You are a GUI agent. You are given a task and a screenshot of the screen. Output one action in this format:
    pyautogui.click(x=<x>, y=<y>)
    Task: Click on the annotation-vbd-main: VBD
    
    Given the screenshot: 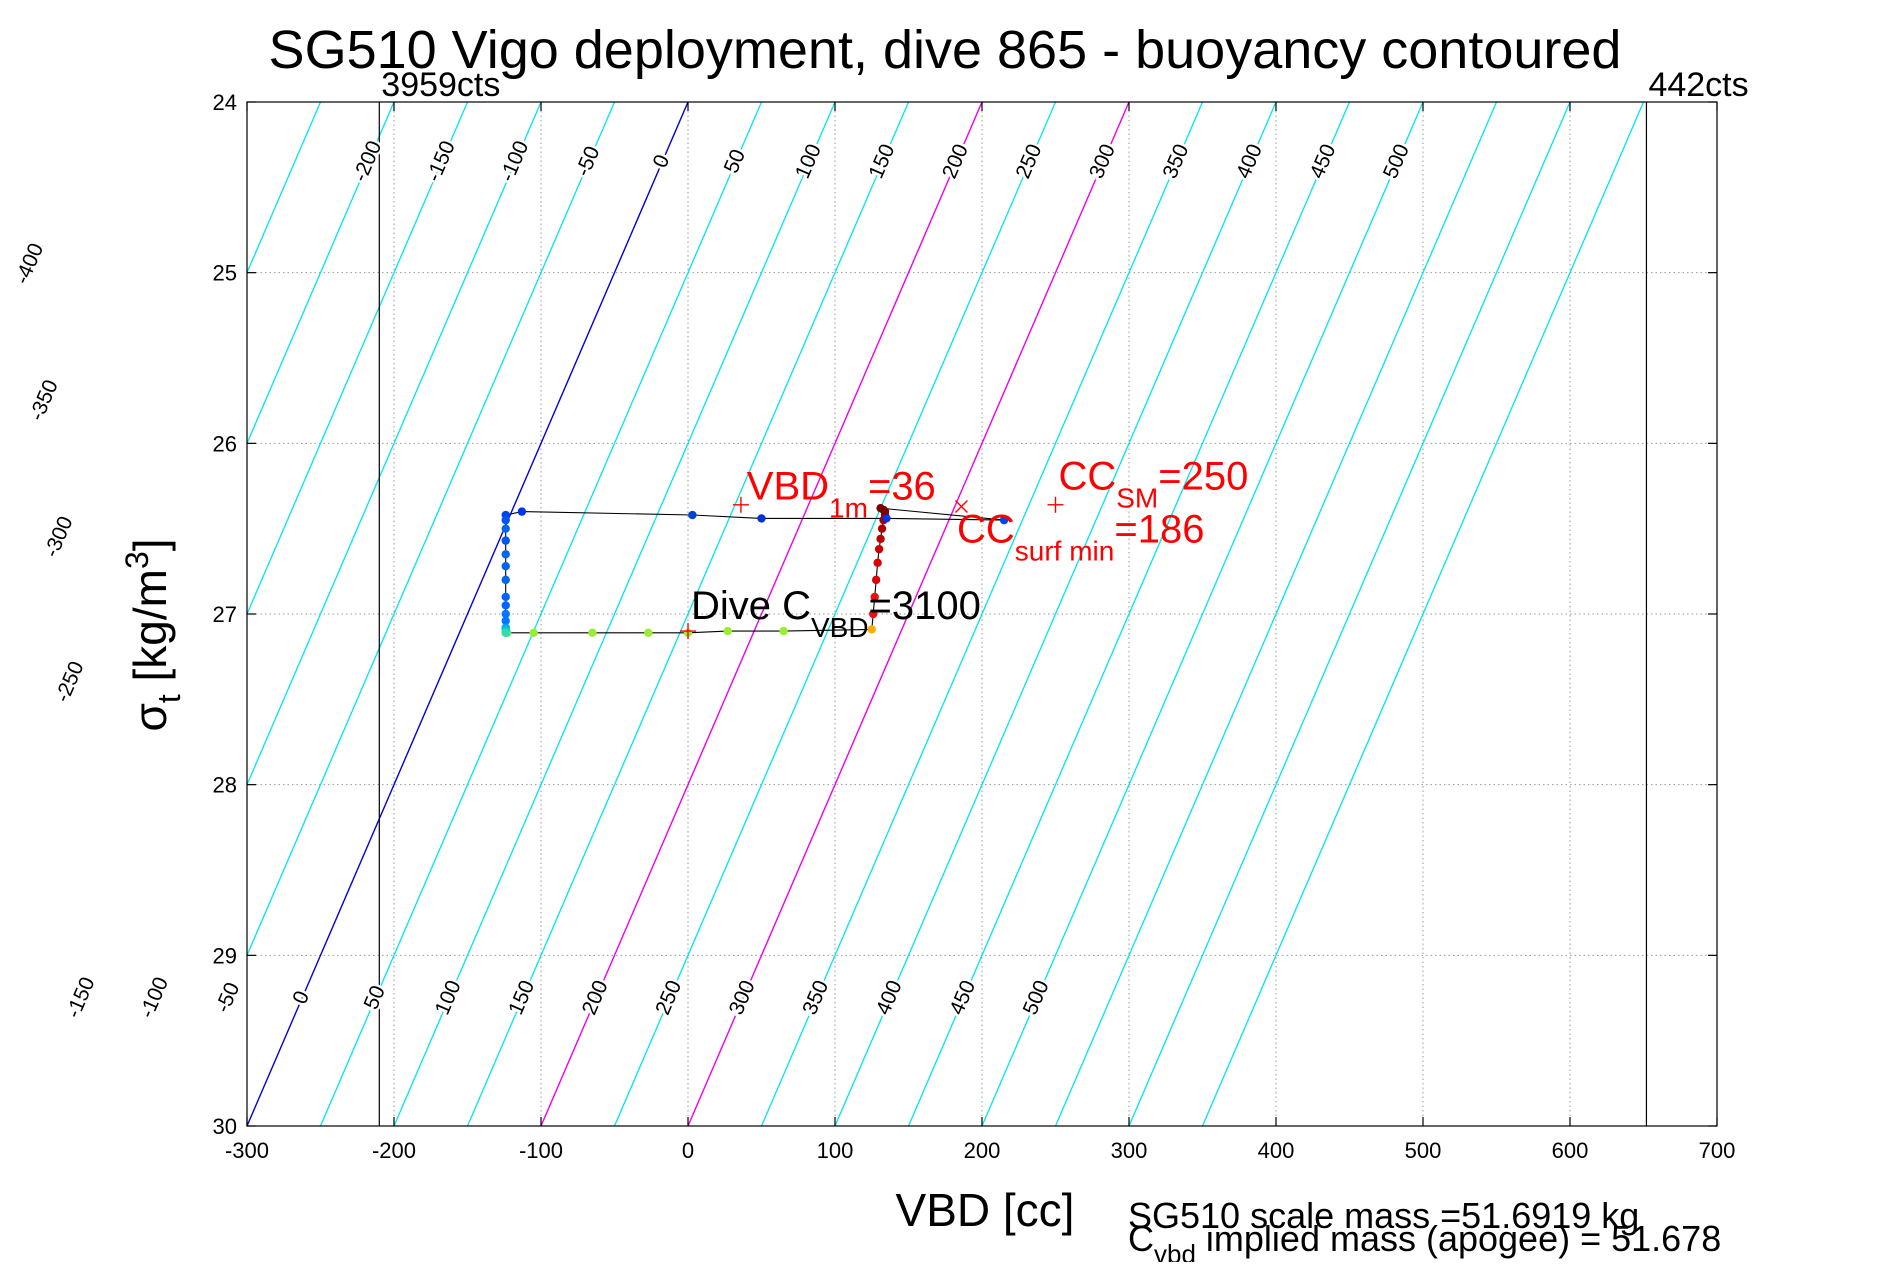 What is the action you would take?
    pyautogui.click(x=788, y=487)
    